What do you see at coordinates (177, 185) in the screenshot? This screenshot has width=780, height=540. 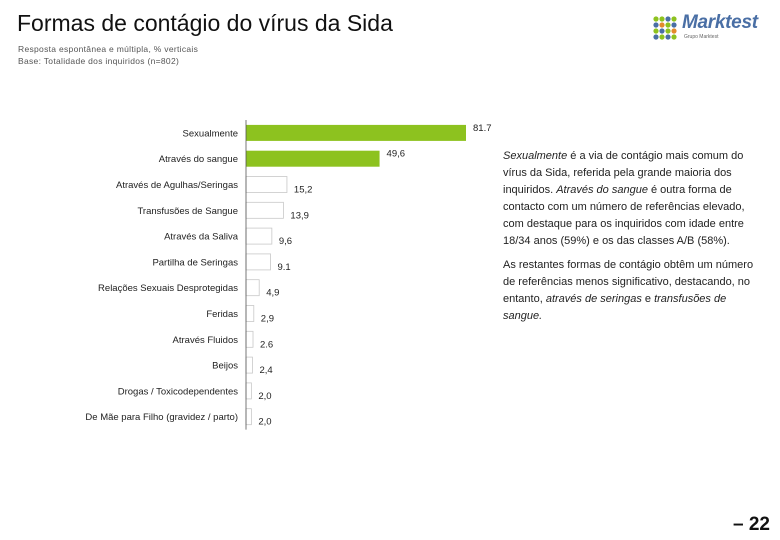 I see `category-label: Através de Agulhas/Seringas` at bounding box center [177, 185].